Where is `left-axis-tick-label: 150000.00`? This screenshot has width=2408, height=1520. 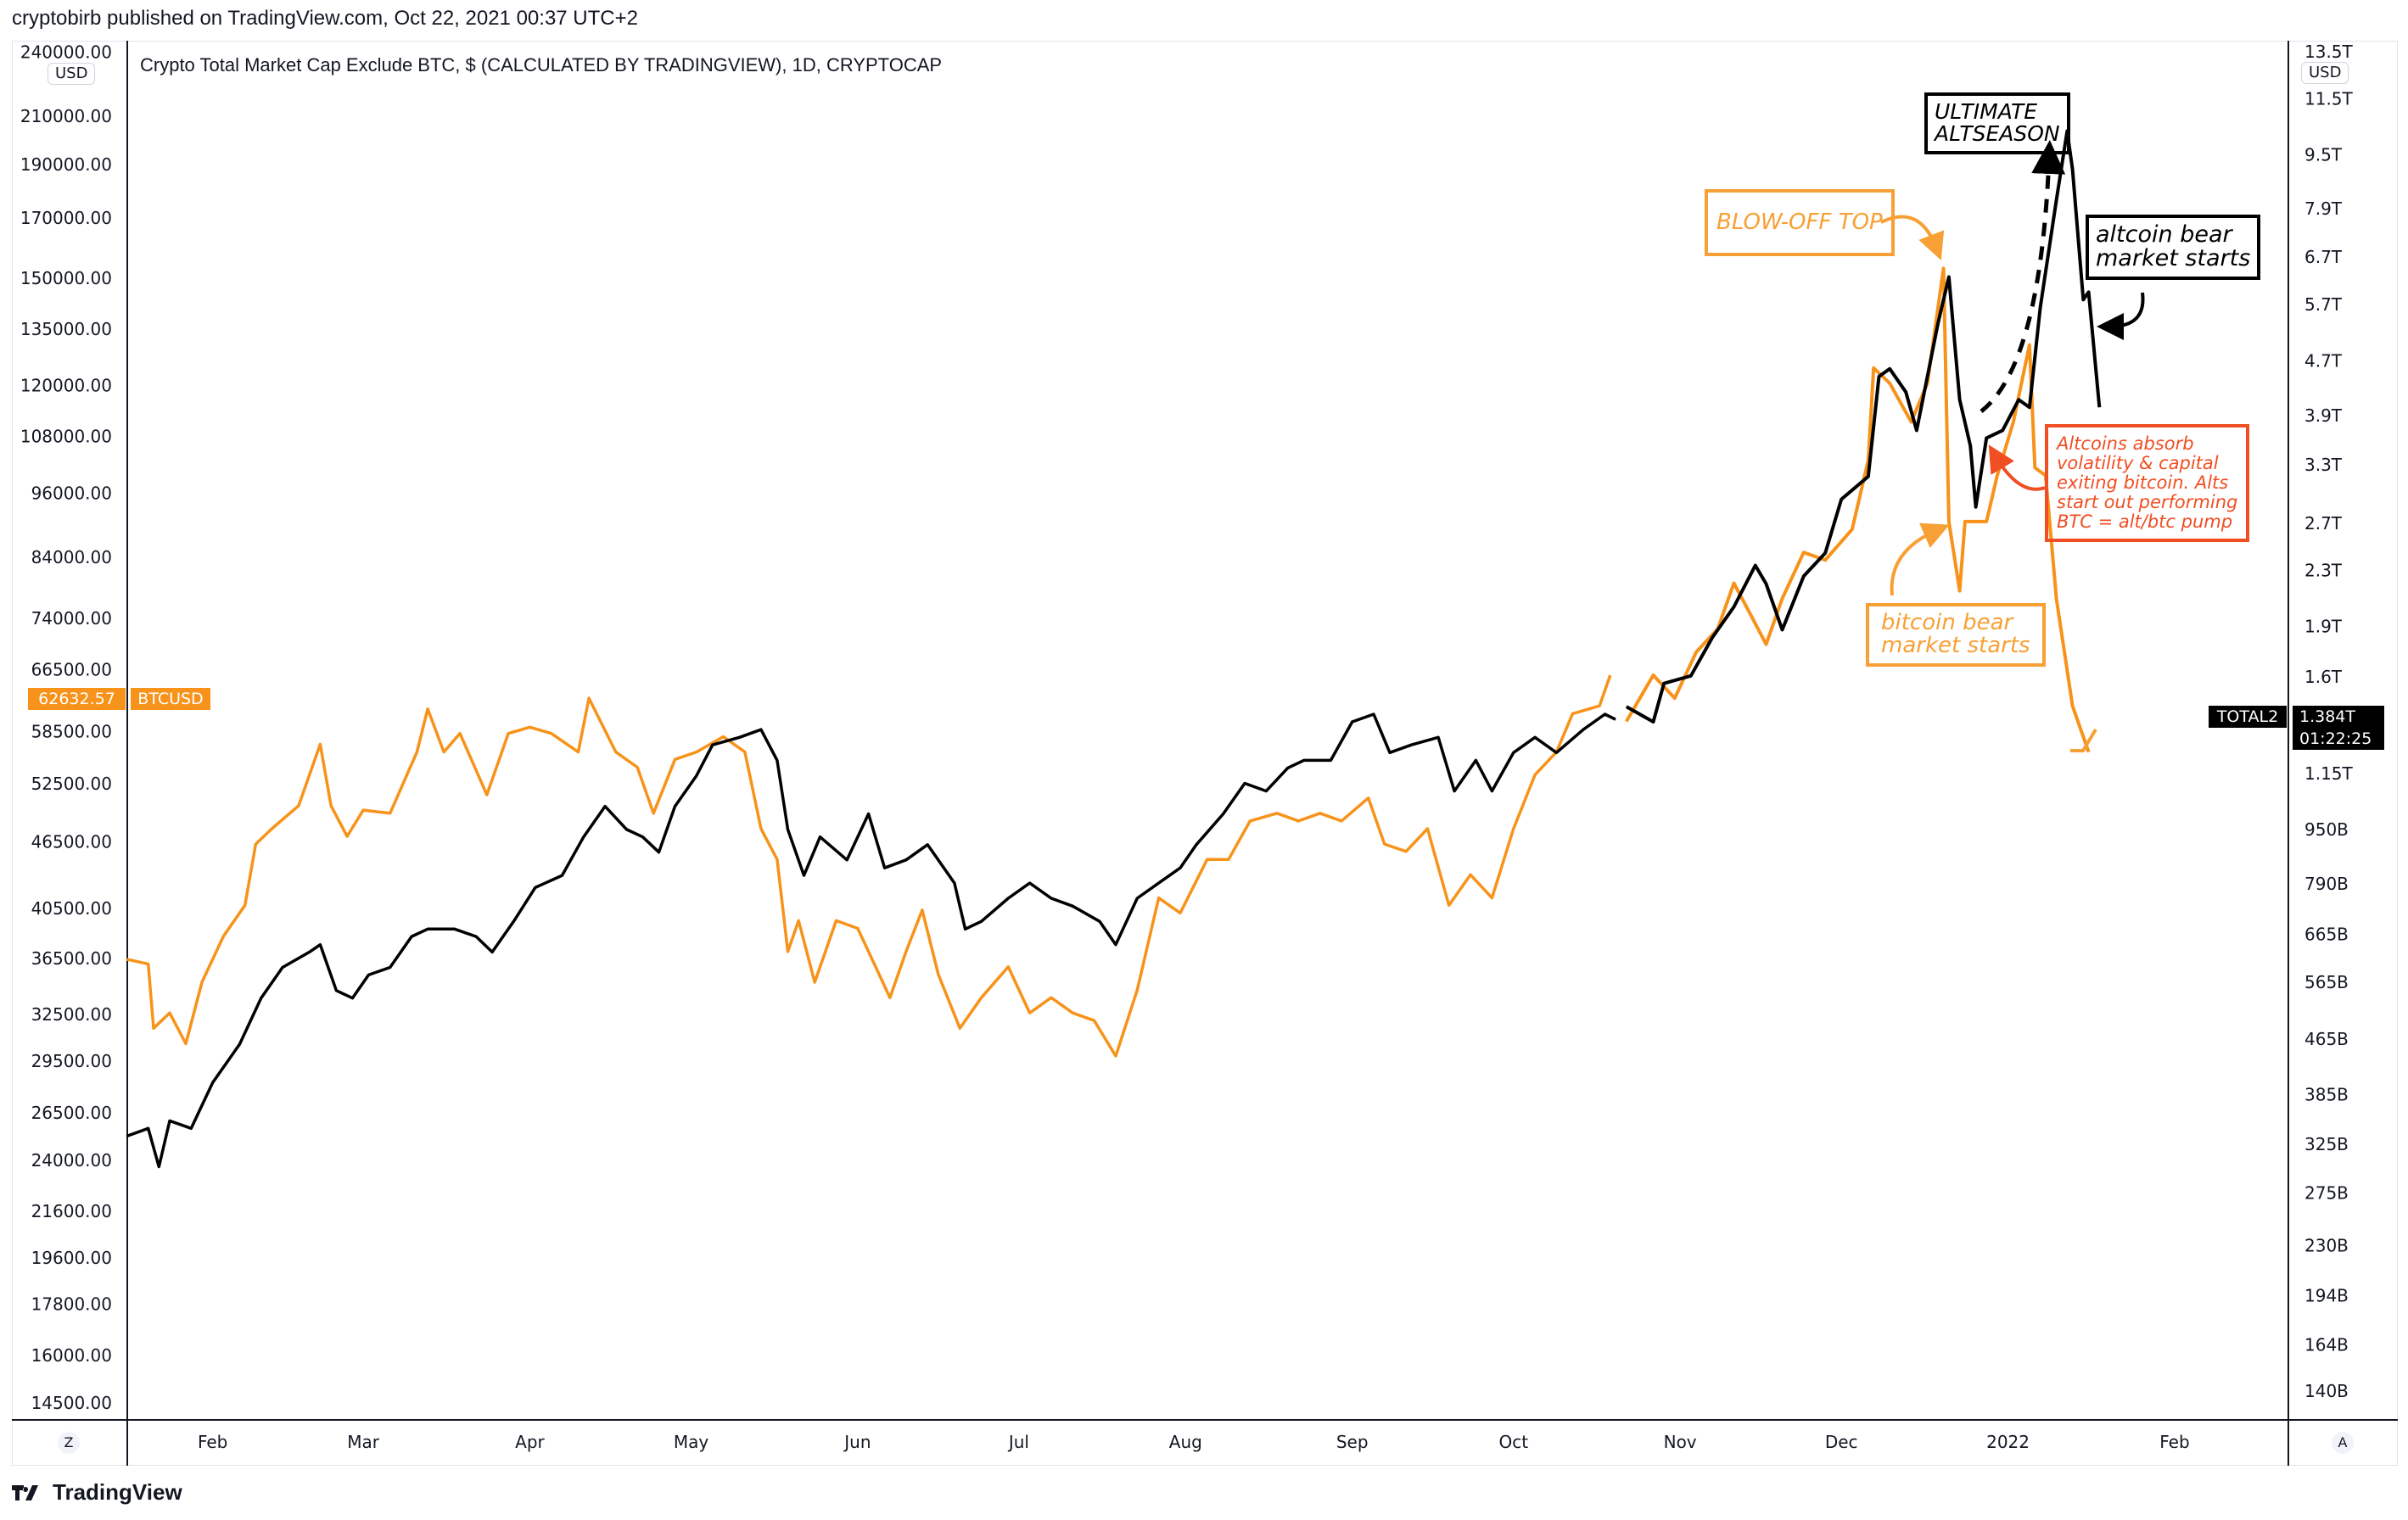 left-axis-tick-label: 150000.00 is located at coordinates (66, 278).